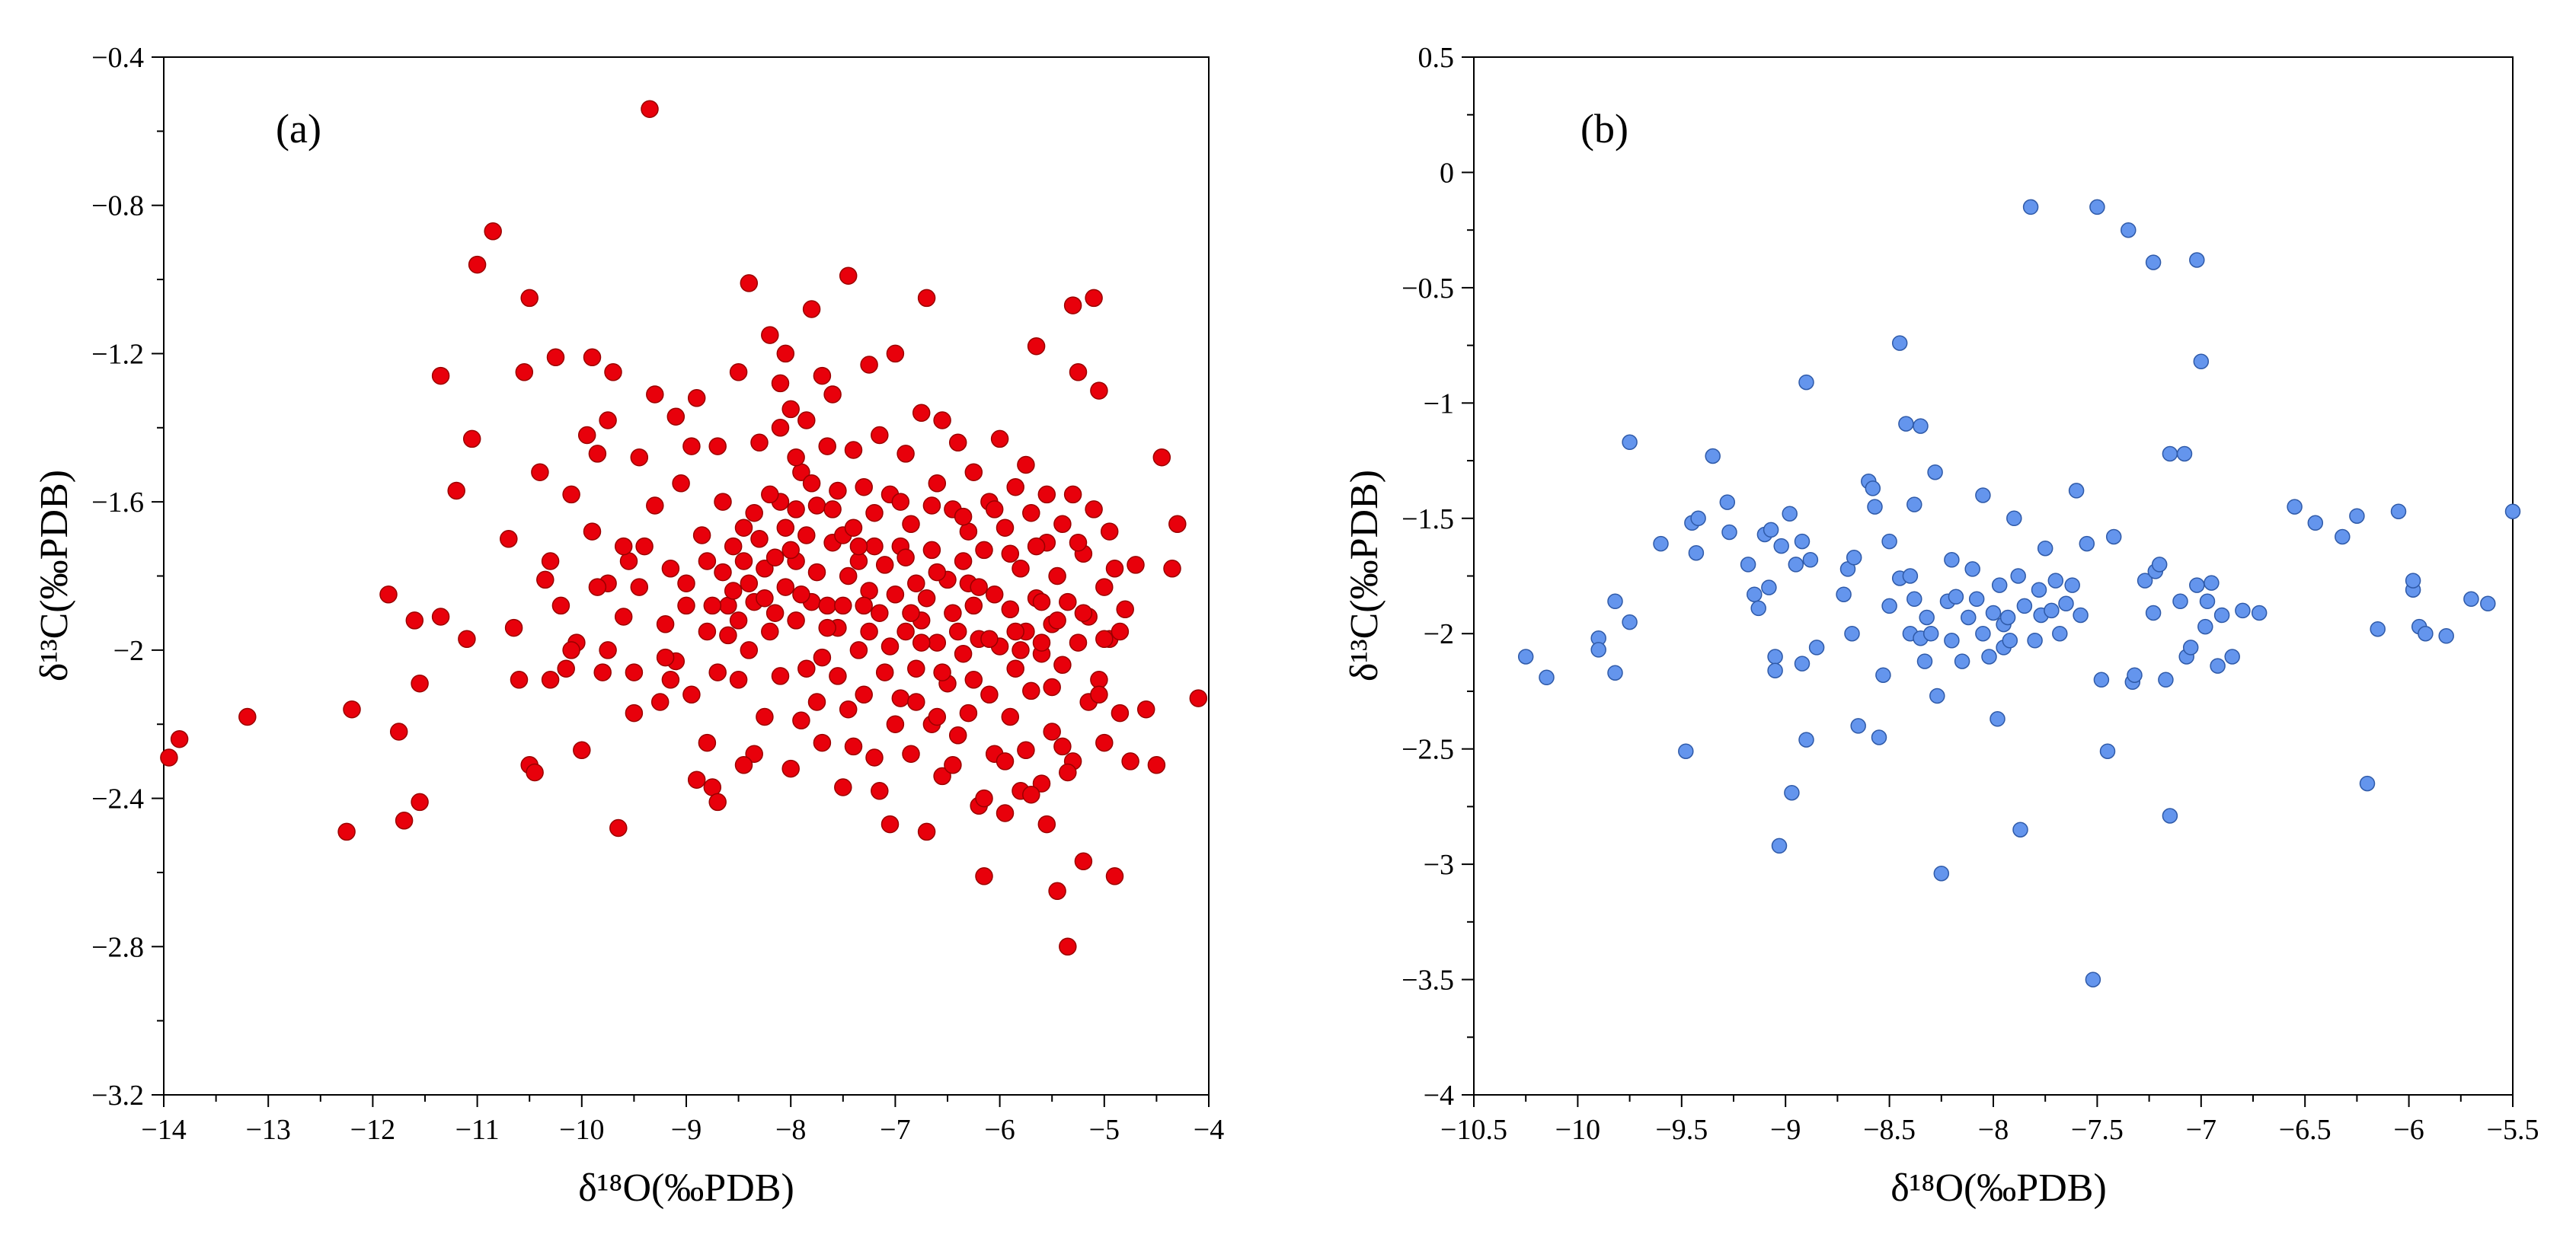  I want to click on x-tick-label-b: −10.5, so click(1474, 1130).